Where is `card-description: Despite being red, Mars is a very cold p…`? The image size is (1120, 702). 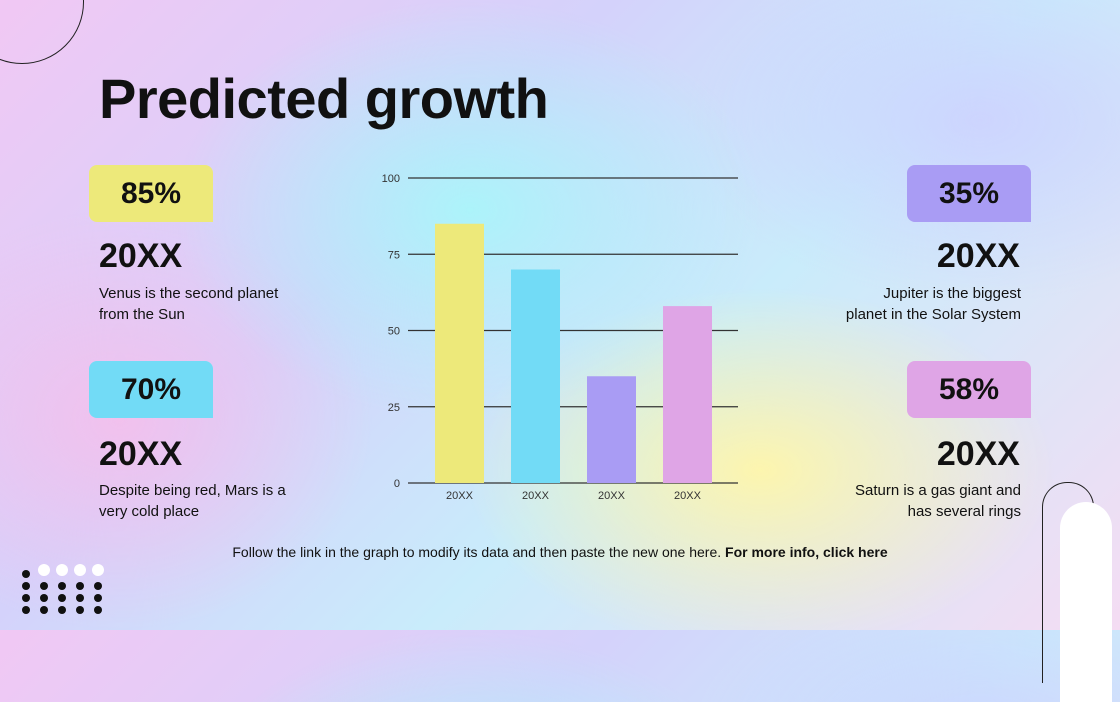
card-description: Despite being red, Mars is a very cold p… is located at coordinates (214, 501).